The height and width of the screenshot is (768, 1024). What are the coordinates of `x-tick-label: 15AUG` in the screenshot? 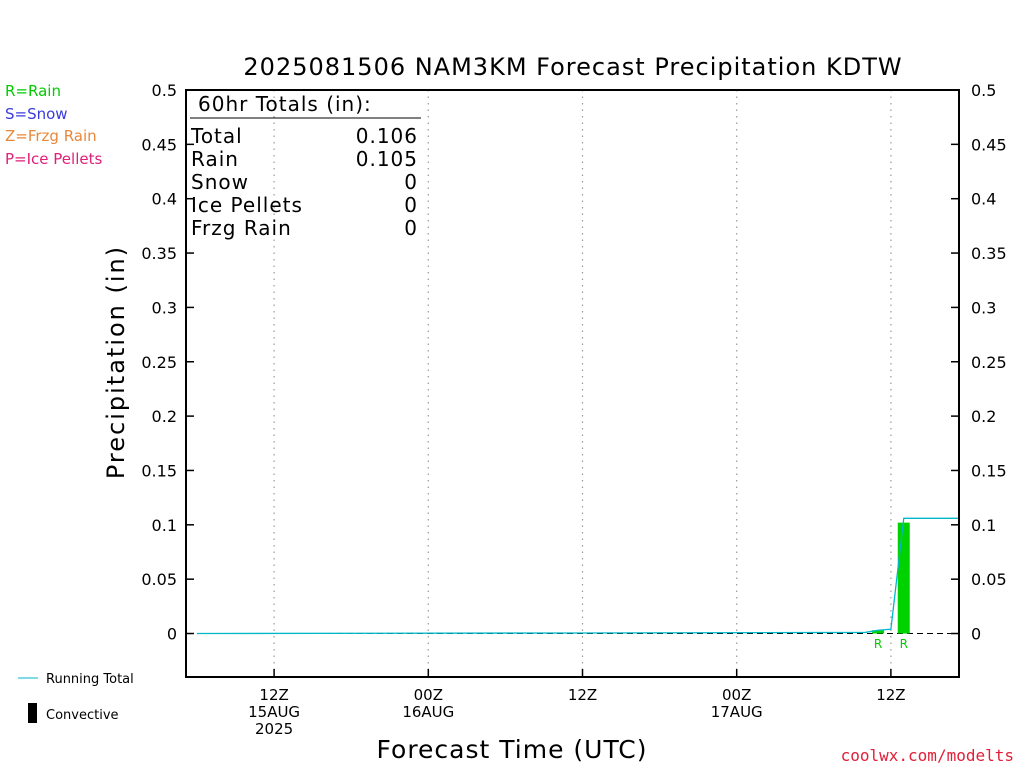 It's located at (274, 712).